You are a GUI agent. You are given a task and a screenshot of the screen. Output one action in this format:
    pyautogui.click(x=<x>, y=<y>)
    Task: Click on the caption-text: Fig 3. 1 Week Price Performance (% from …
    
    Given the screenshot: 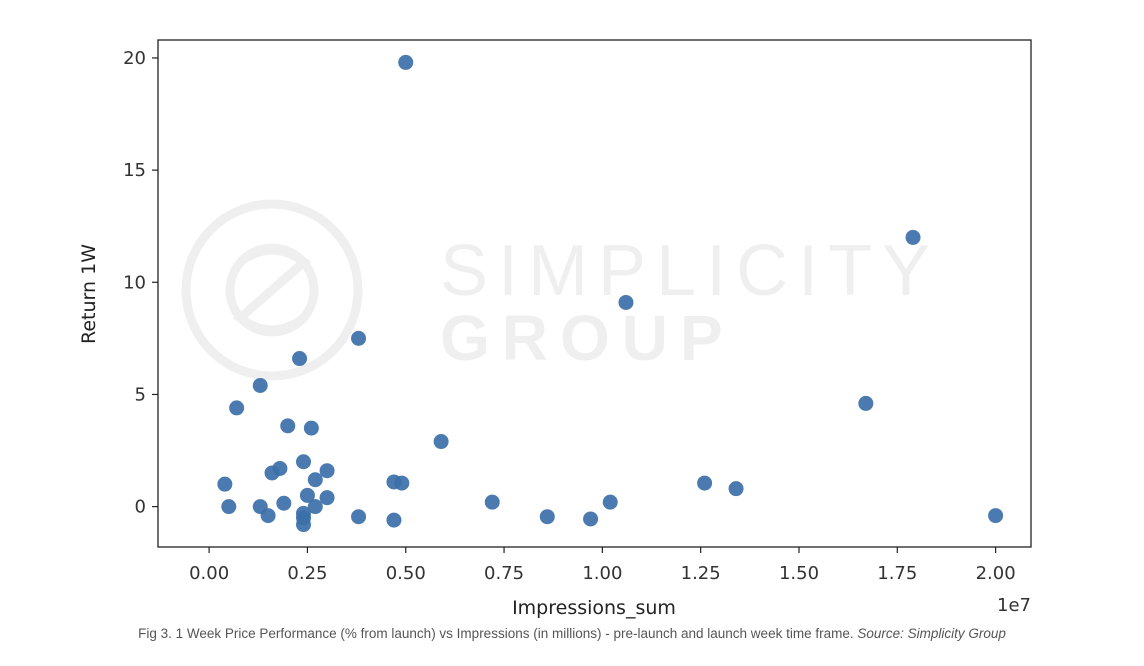 What is the action you would take?
    pyautogui.click(x=496, y=633)
    